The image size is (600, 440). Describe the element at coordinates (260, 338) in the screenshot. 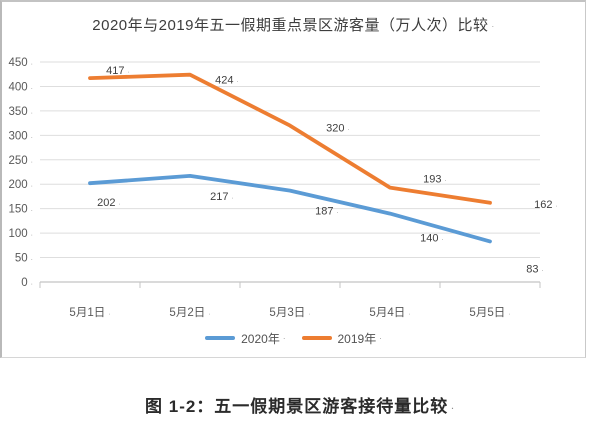

I see `legend-label: 2020年` at that location.